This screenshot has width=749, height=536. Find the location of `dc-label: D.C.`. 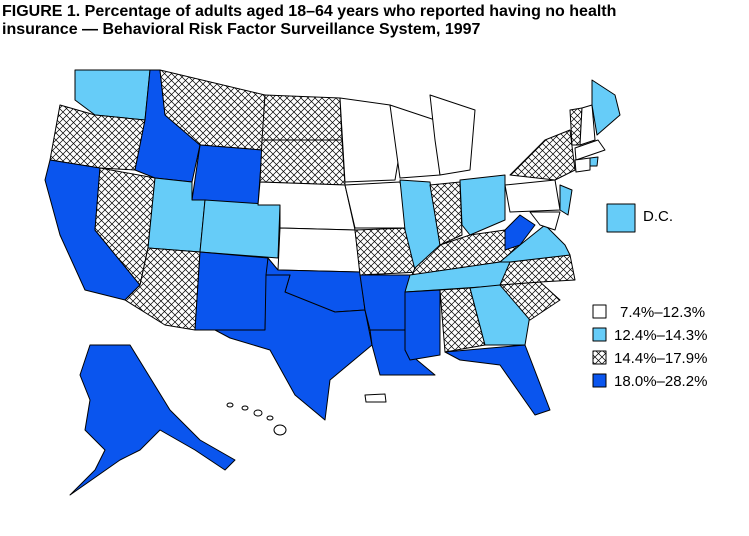

dc-label: D.C. is located at coordinates (658, 216).